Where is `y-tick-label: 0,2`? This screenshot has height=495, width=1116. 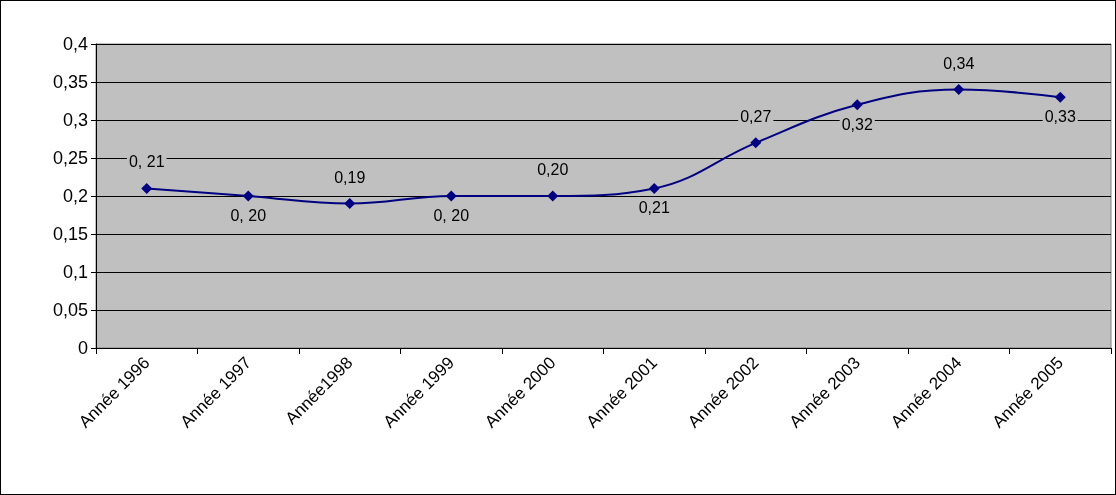
y-tick-label: 0,2 is located at coordinates (75, 196).